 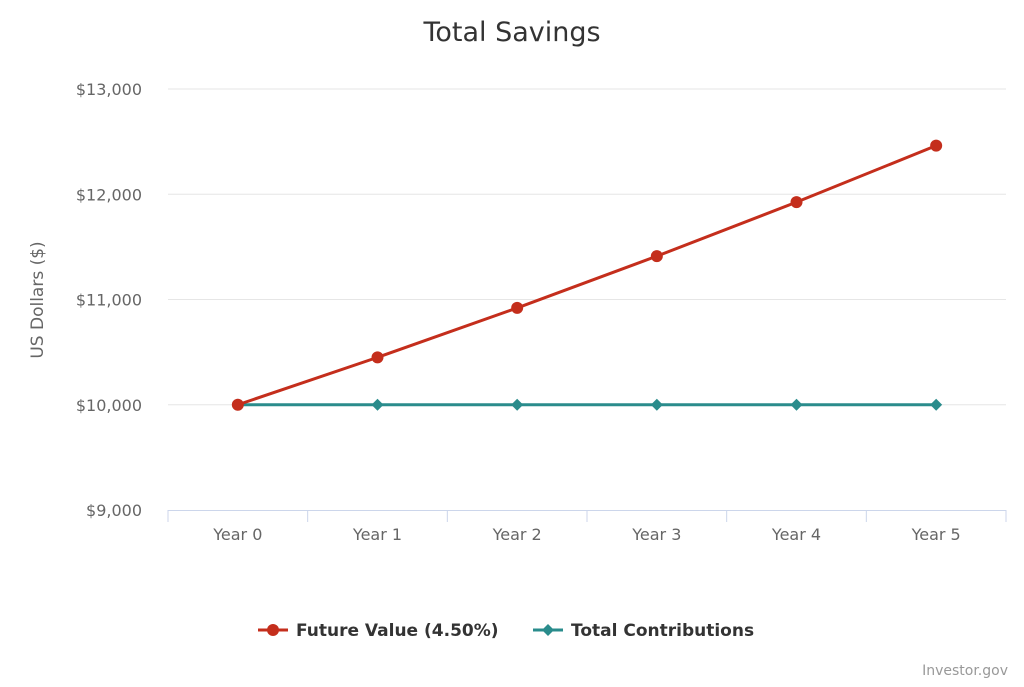 What do you see at coordinates (936, 534) in the screenshot?
I see `x-tick-label: Year 5` at bounding box center [936, 534].